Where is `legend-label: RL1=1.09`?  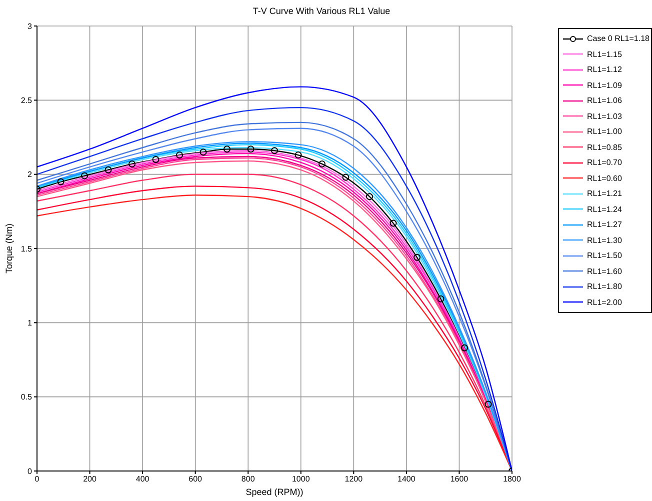 legend-label: RL1=1.09 is located at coordinates (604, 85).